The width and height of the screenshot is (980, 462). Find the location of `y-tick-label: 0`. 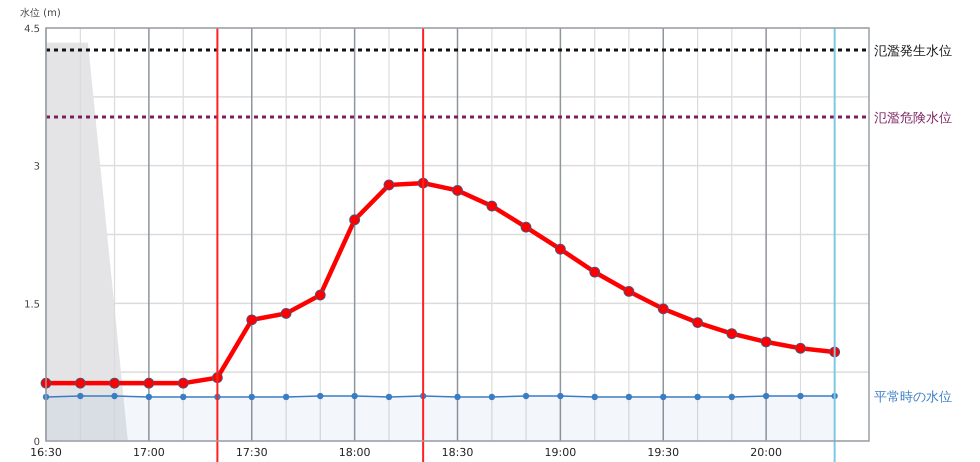

y-tick-label: 0 is located at coordinates (37, 442).